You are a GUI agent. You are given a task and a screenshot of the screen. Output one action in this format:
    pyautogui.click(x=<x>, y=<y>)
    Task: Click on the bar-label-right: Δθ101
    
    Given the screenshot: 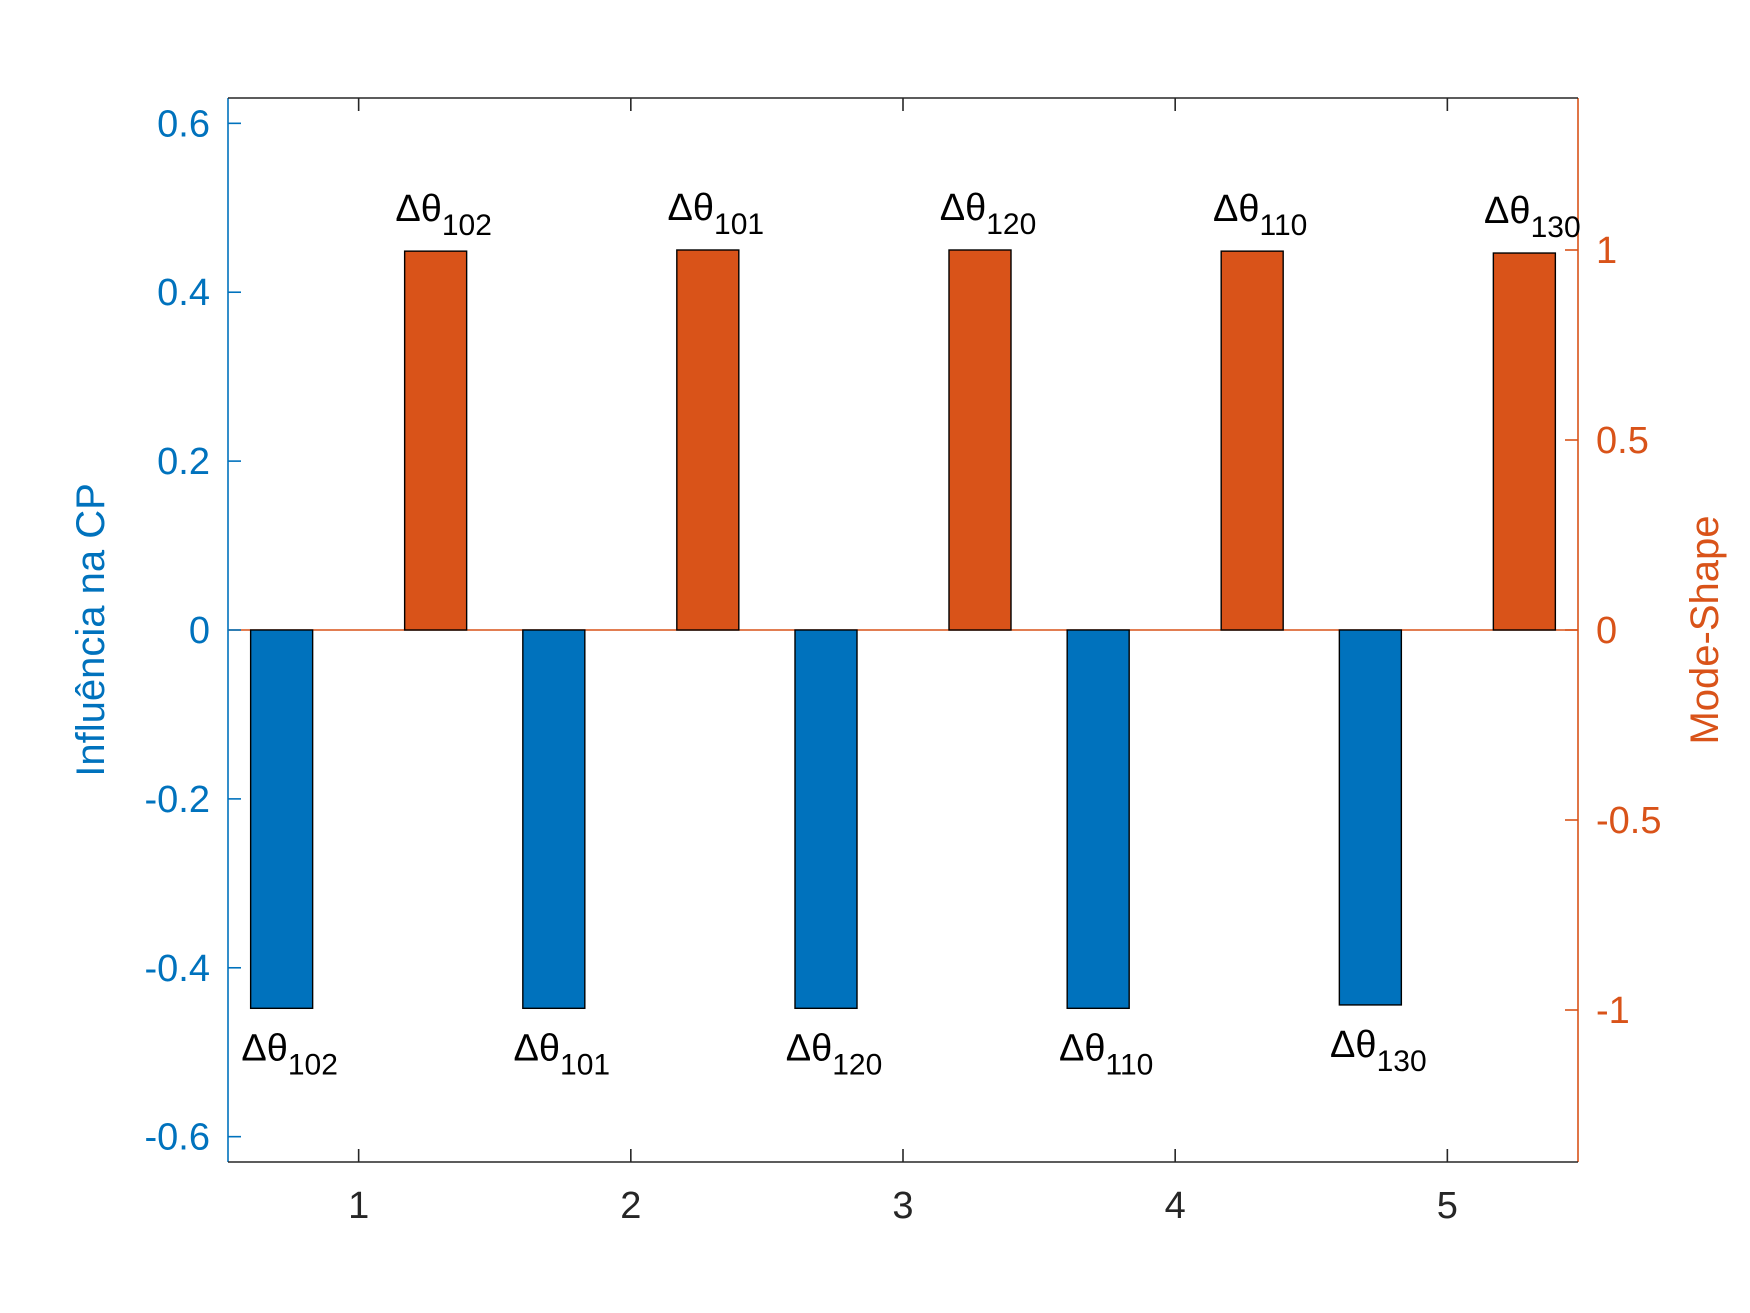 What is the action you would take?
    pyautogui.click(x=716, y=214)
    